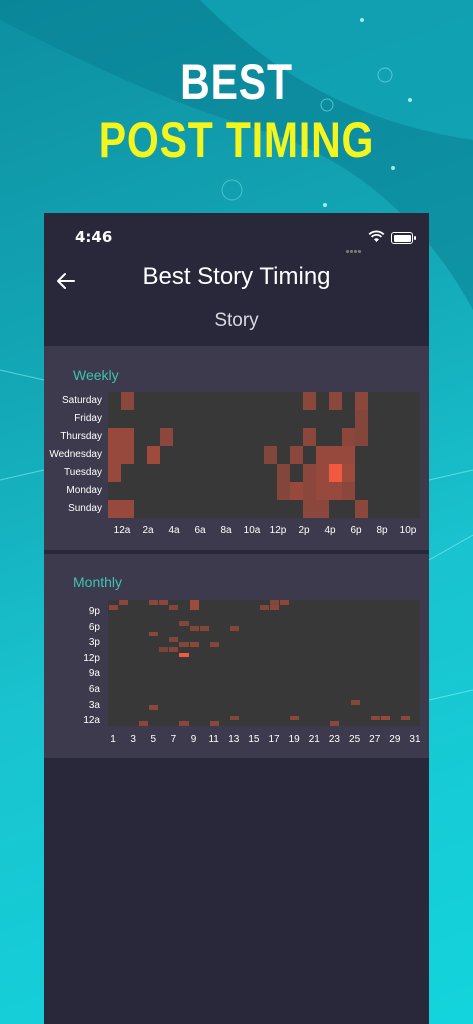 This screenshot has width=473, height=1024. I want to click on weekly-hour-label: 2a, so click(148, 530).